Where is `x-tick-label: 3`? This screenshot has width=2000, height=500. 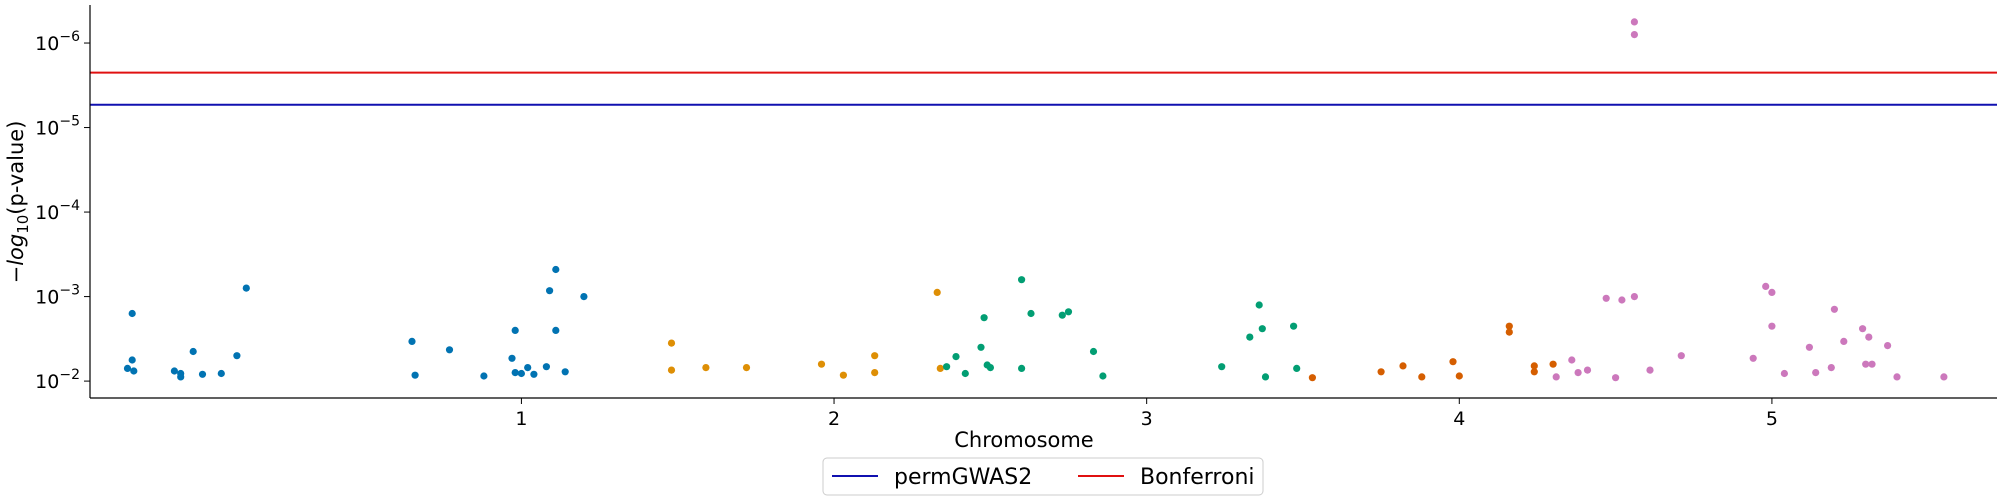
x-tick-label: 3 is located at coordinates (1147, 419).